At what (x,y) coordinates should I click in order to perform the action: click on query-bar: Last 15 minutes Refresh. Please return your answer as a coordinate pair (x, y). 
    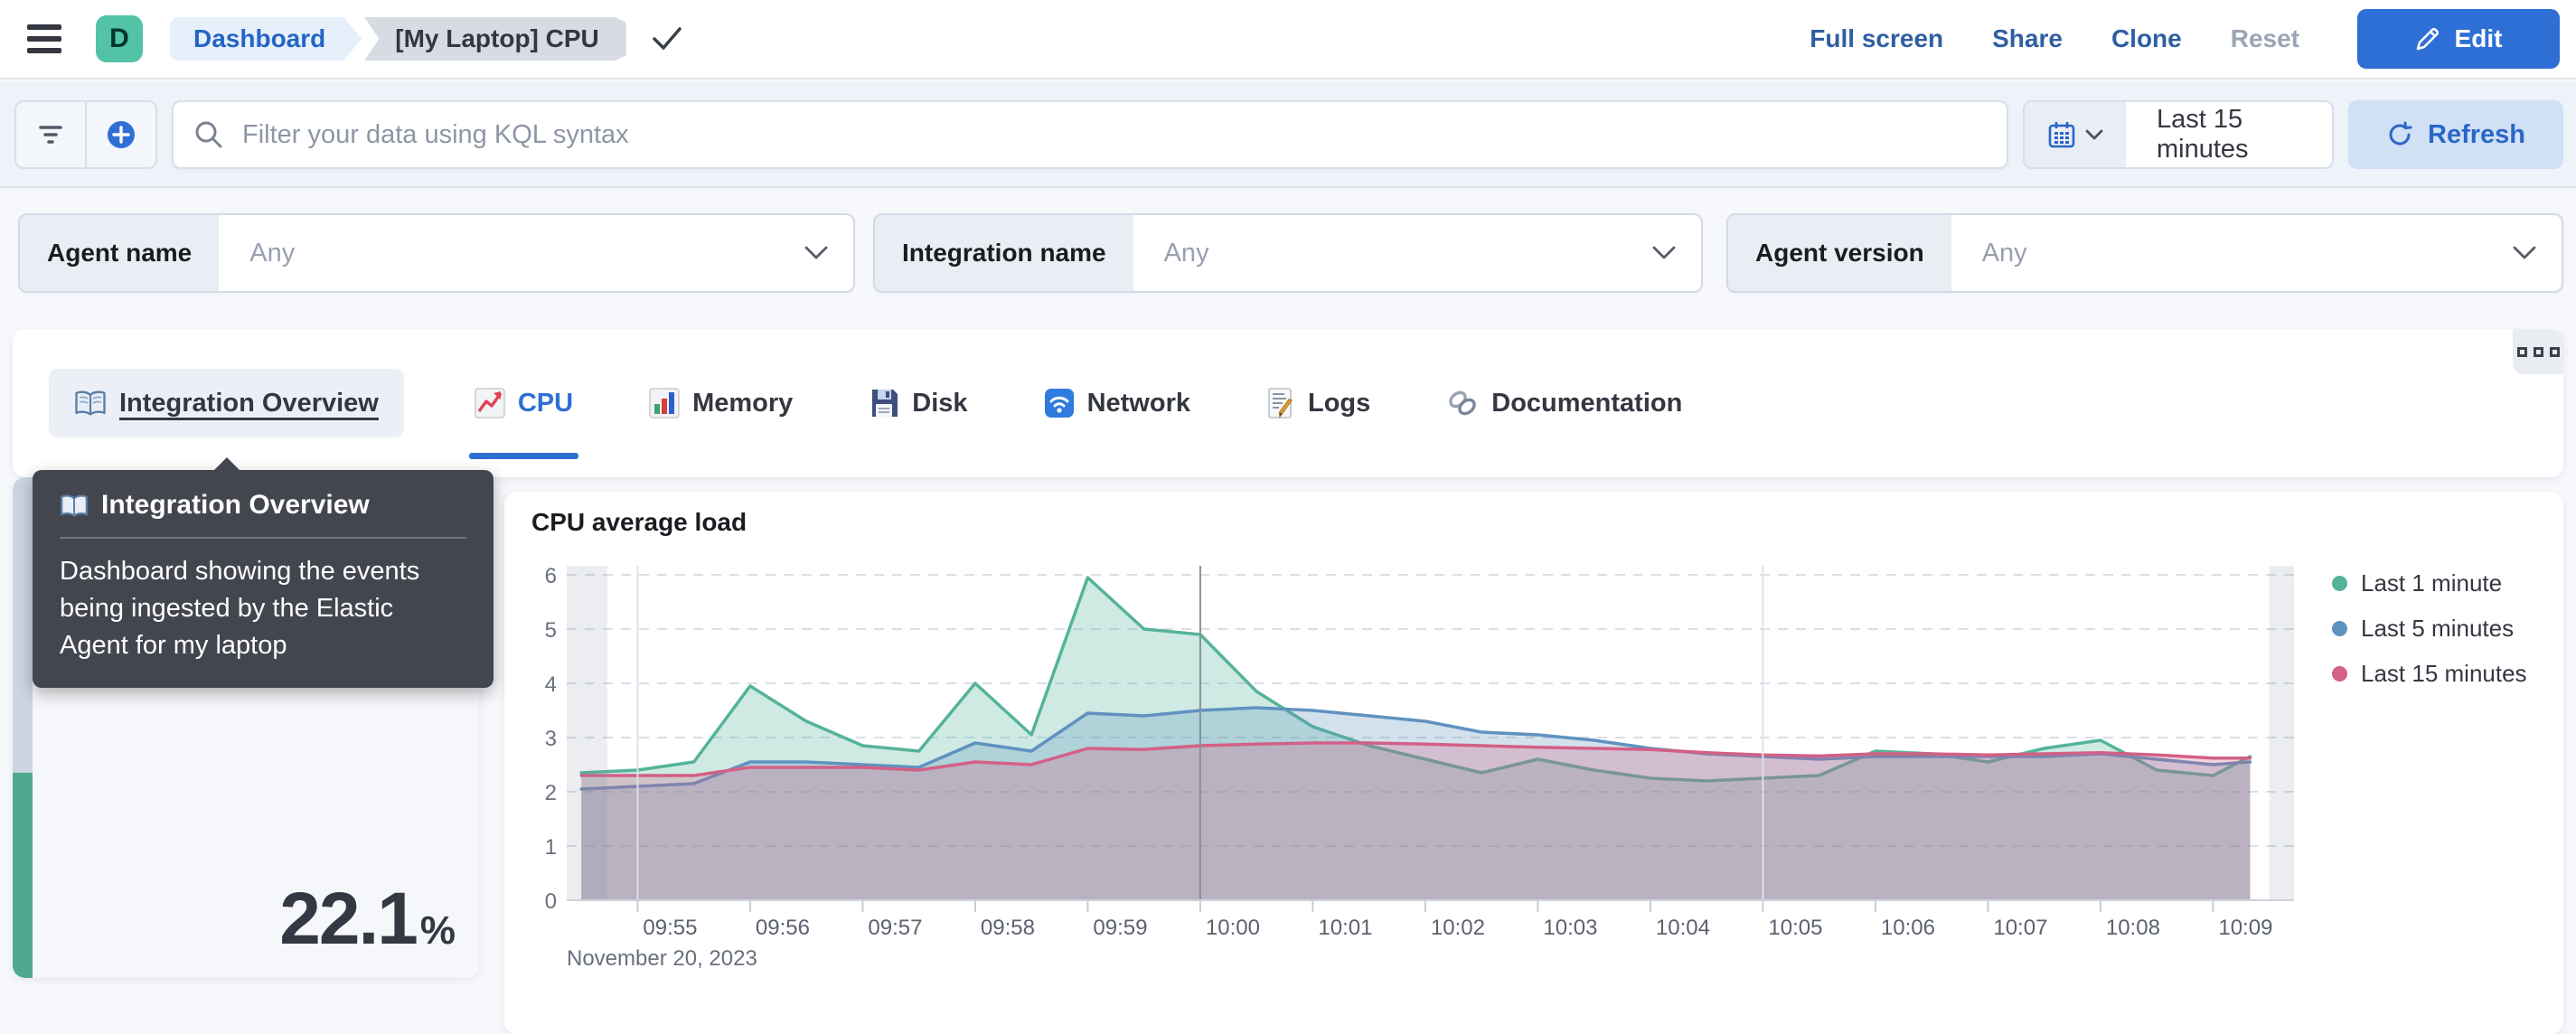
    Looking at the image, I should click on (1288, 135).